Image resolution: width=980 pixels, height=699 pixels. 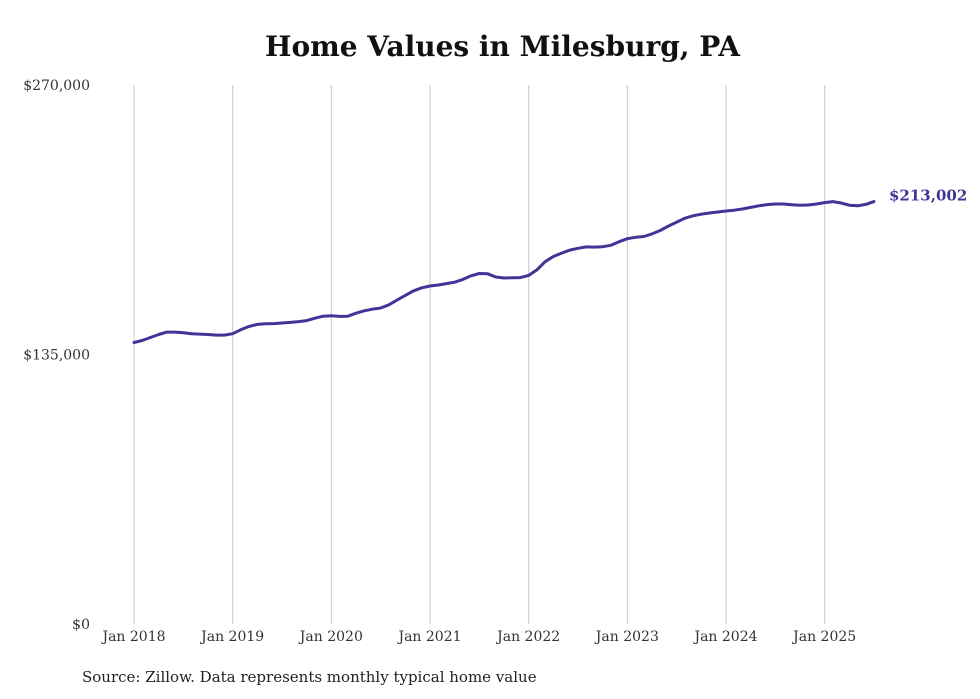 What do you see at coordinates (928, 196) in the screenshot?
I see `latest-value-label: $213,002` at bounding box center [928, 196].